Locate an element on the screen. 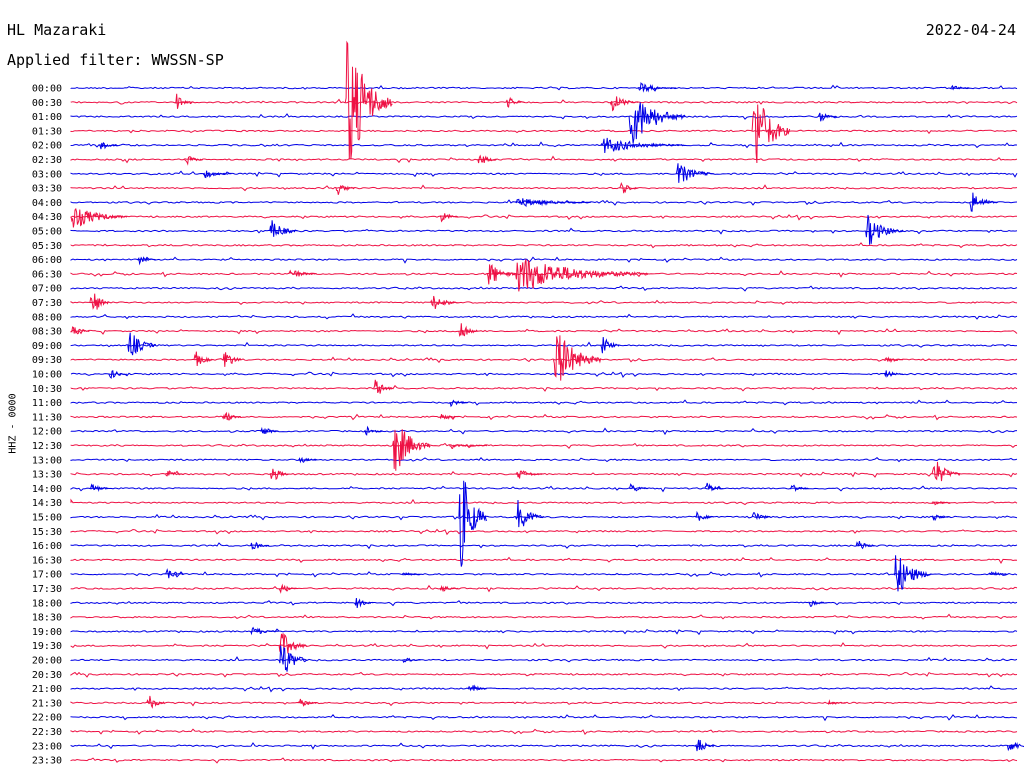  time-label: 01:00 is located at coordinates (47, 117).